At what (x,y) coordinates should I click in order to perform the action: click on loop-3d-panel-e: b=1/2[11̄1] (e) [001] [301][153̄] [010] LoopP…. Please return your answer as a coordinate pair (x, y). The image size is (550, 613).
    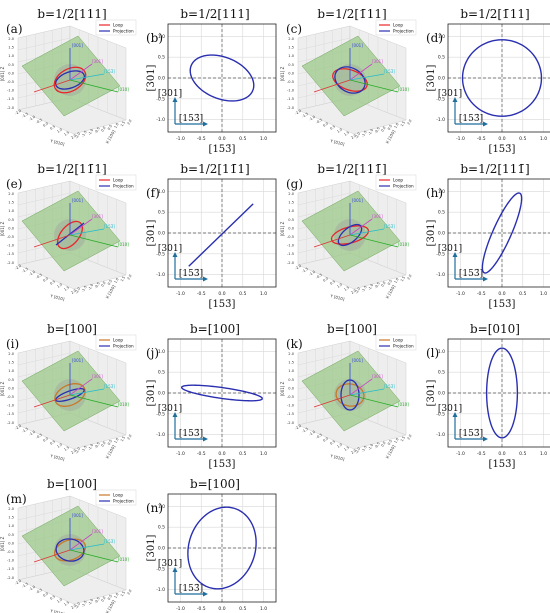
    Looking at the image, I should click on (68, 232).